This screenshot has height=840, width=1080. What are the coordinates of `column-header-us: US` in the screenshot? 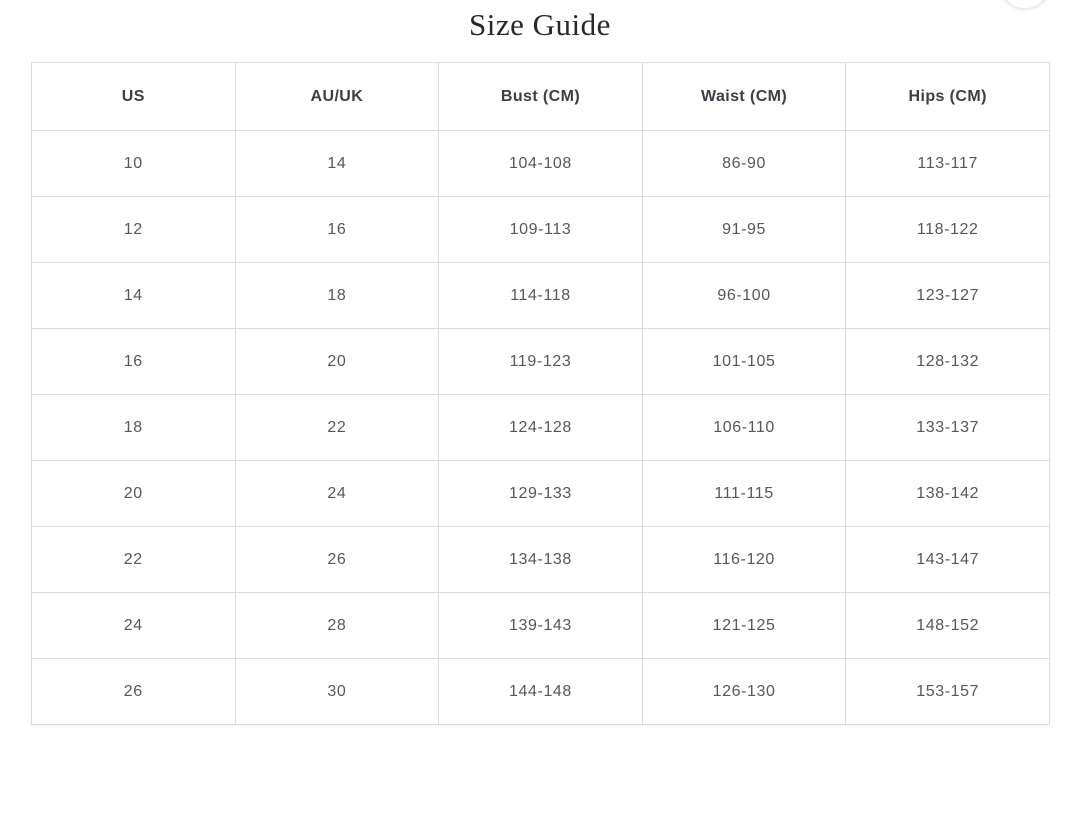 It's located at (133, 96).